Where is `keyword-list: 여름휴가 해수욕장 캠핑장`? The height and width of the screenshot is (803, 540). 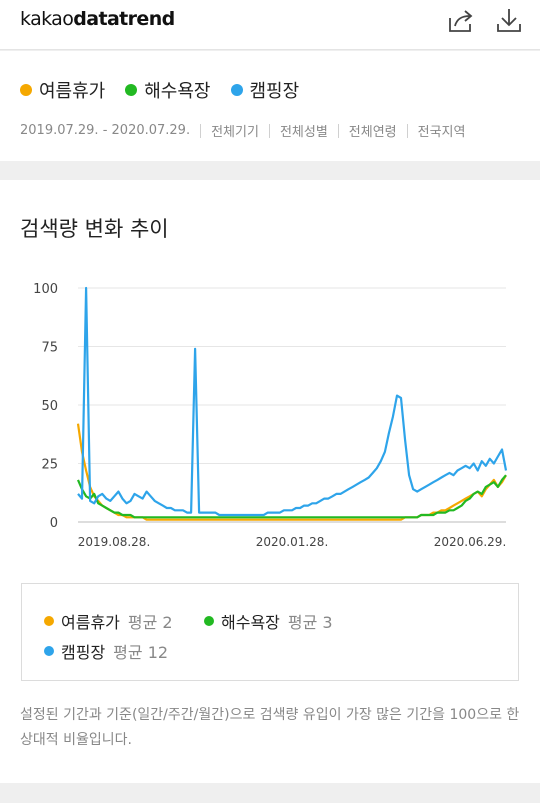
keyword-list: 여름휴가 해수욕장 캠핑장 is located at coordinates (159, 90).